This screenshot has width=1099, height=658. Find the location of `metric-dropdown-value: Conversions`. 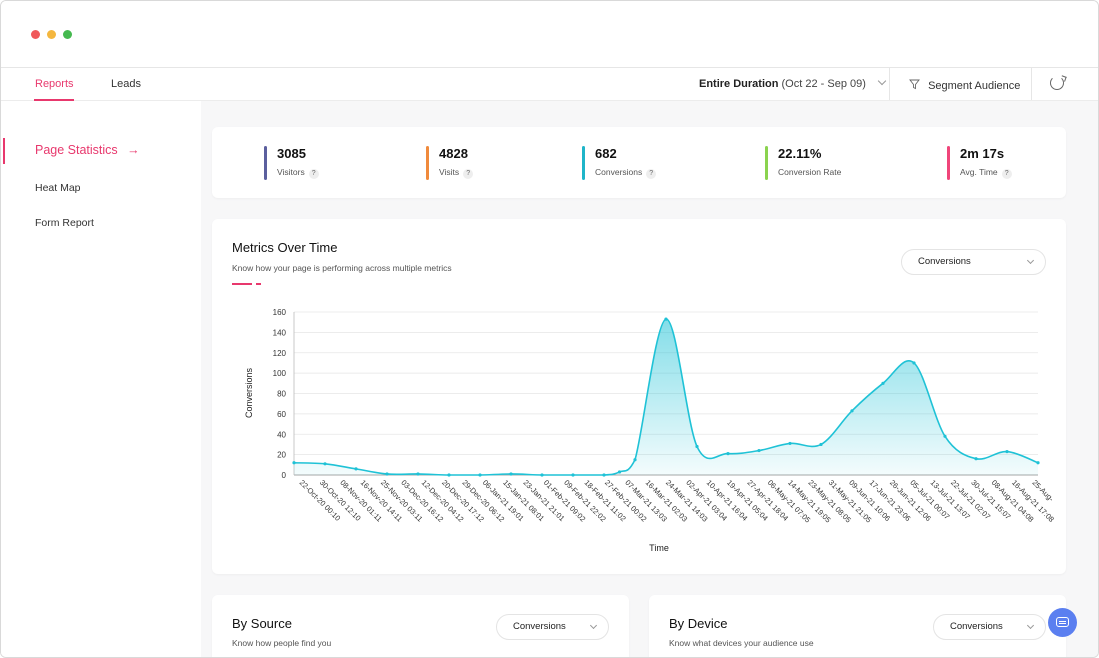

metric-dropdown-value: Conversions is located at coordinates (944, 261).